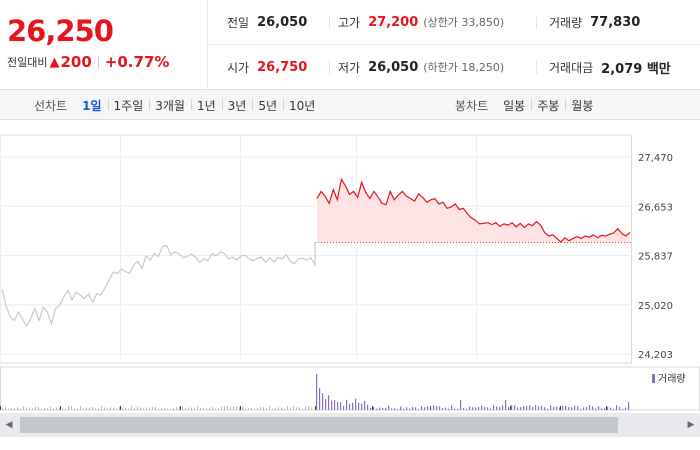 The width and height of the screenshot is (700, 450). What do you see at coordinates (206, 105) in the screenshot?
I see `tab-1y: 1년` at bounding box center [206, 105].